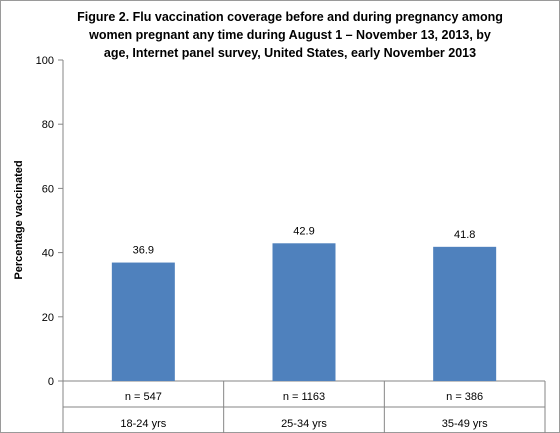  I want to click on y-tick-label: 100, so click(45, 61).